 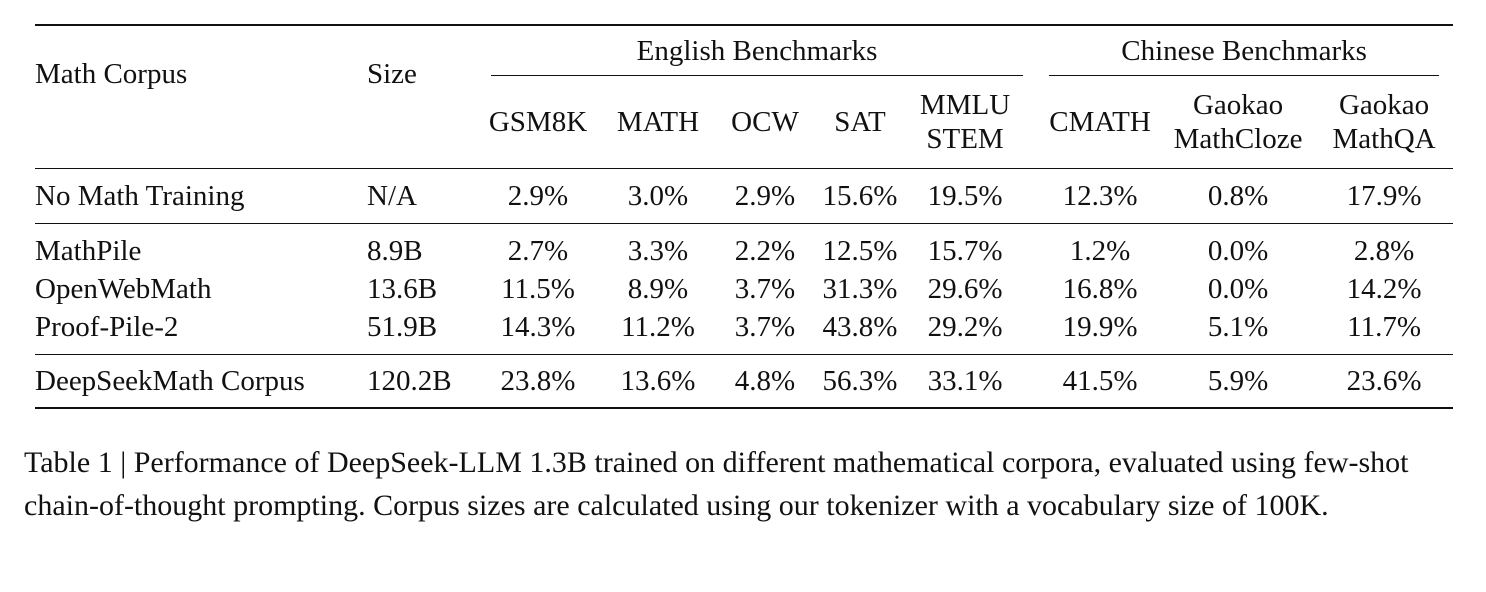 I want to click on header-col-gaokao-mathcloze: Gaokao MathCloze, so click(x=1238, y=122).